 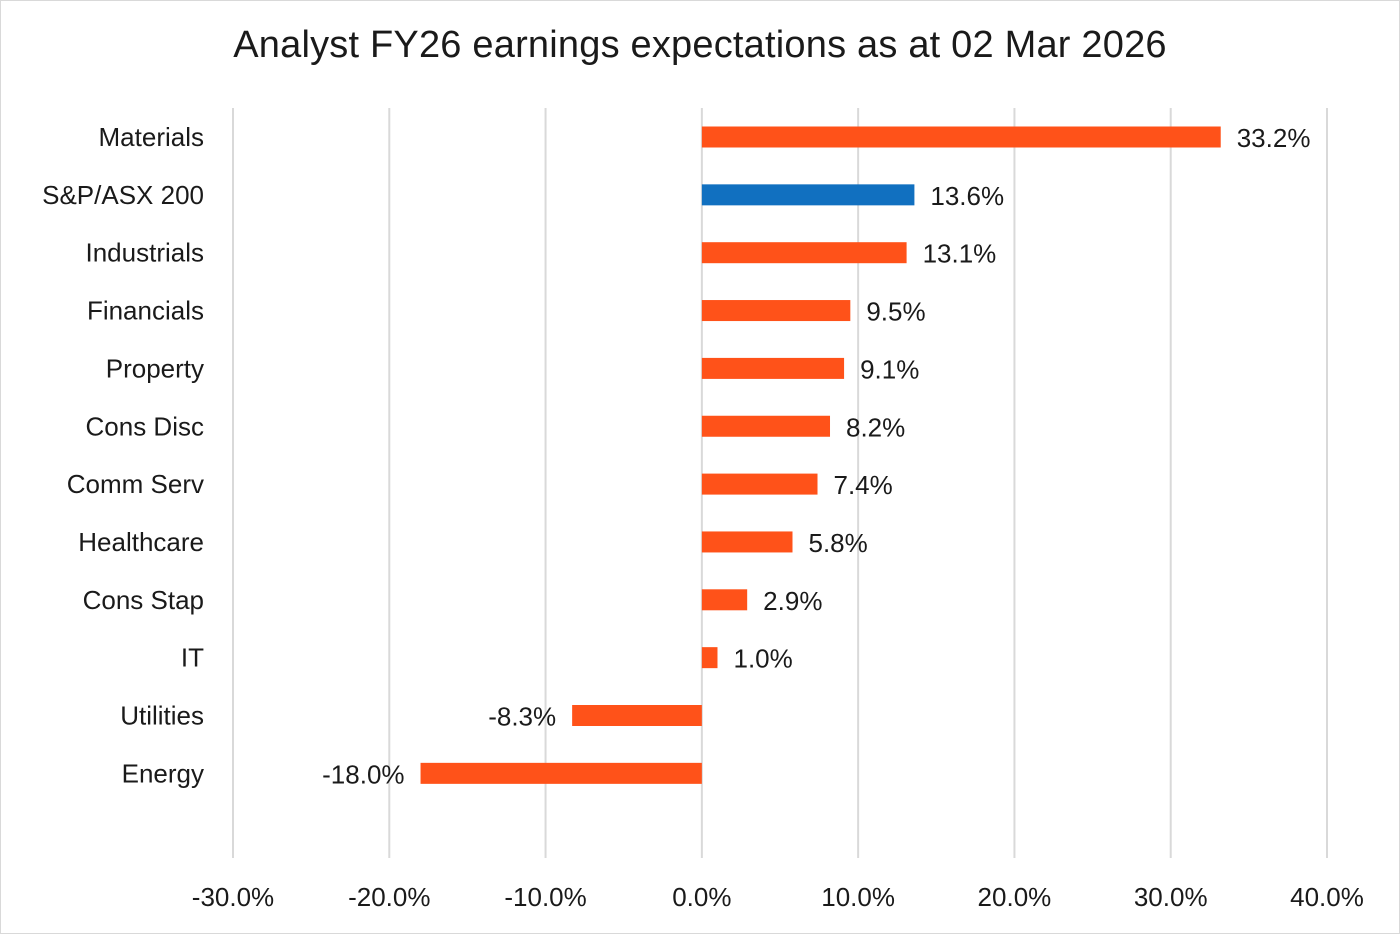 I want to click on category-label: S&P/ASX 200, so click(x=123, y=195).